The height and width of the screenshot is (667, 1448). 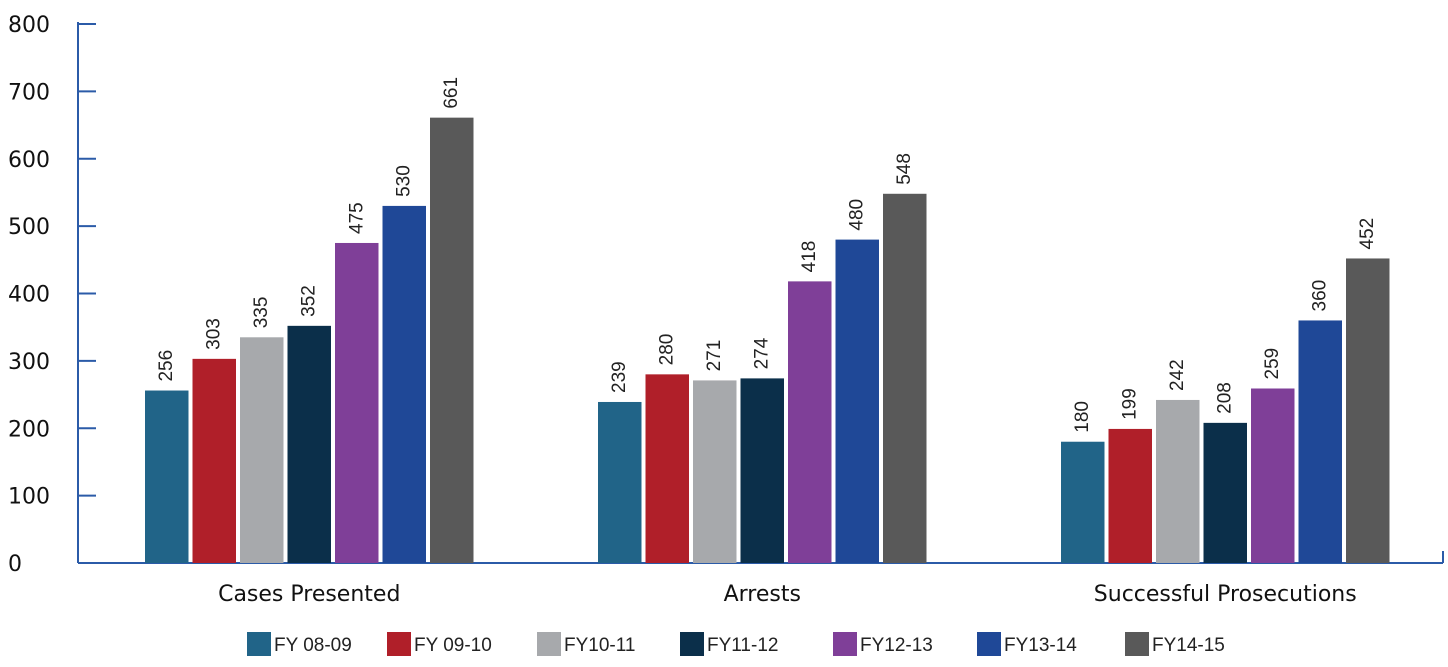 I want to click on legend-label: FY14-15, so click(x=1188, y=645).